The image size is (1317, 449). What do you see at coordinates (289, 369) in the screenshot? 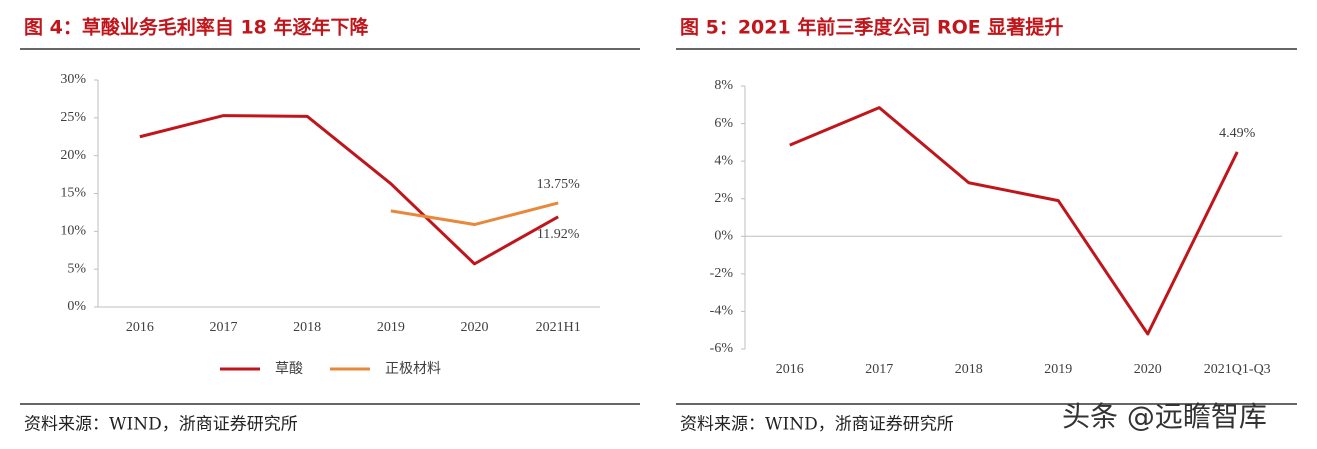
I see `legend-label: 草酸` at bounding box center [289, 369].